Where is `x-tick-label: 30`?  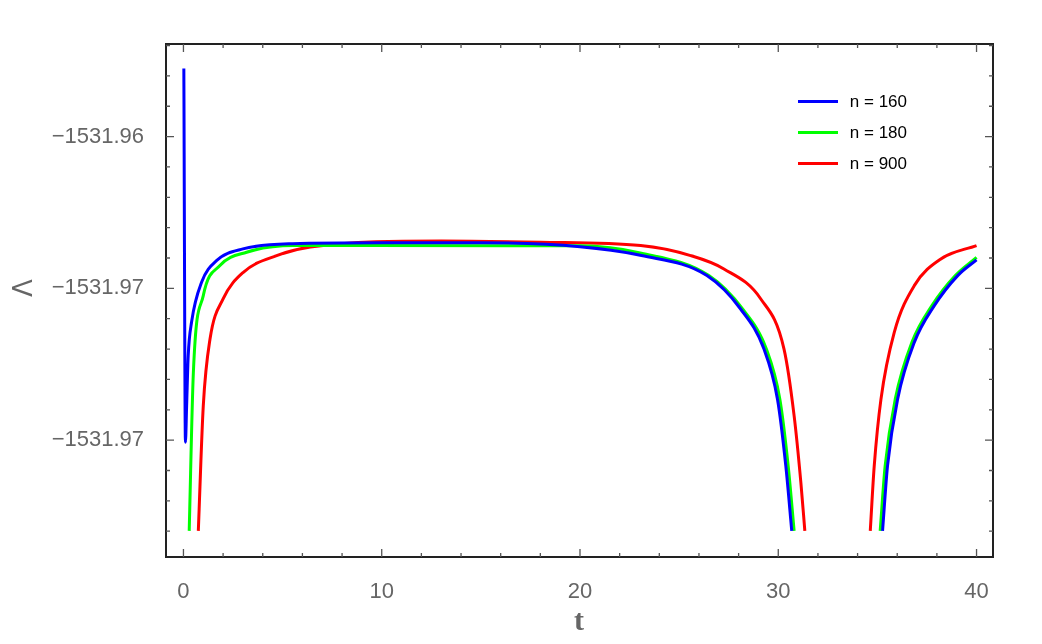
x-tick-label: 30 is located at coordinates (778, 591).